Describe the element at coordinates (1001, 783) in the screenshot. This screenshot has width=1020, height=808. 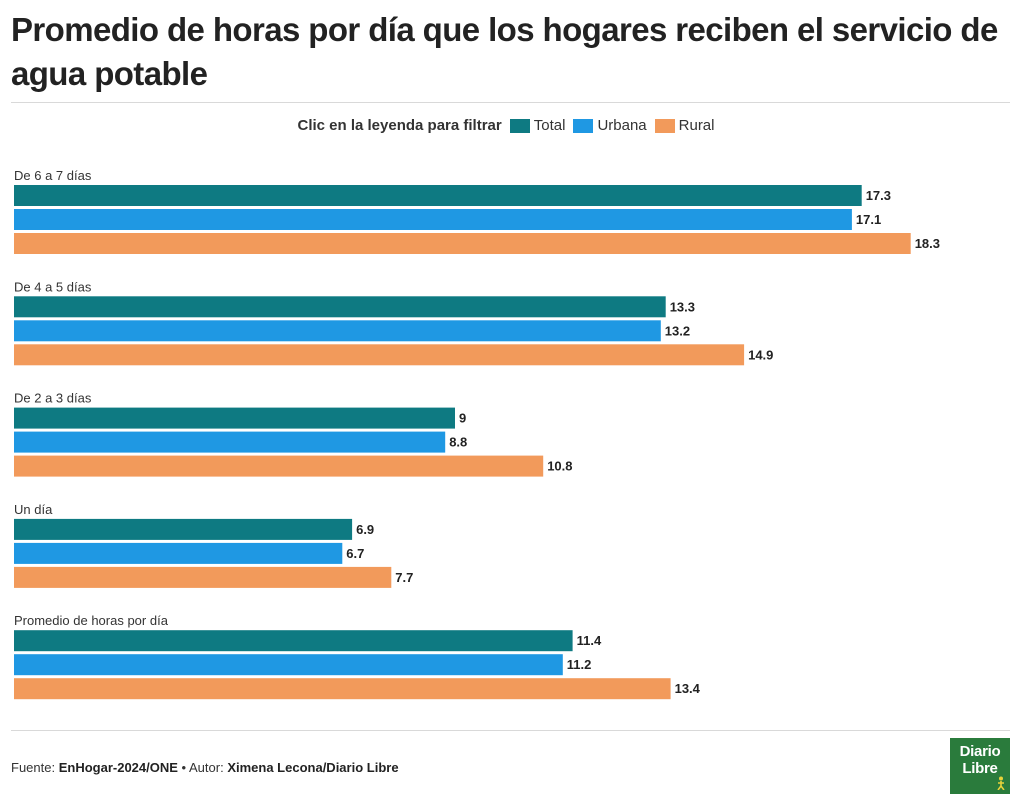
I see `logo-figure-icon` at that location.